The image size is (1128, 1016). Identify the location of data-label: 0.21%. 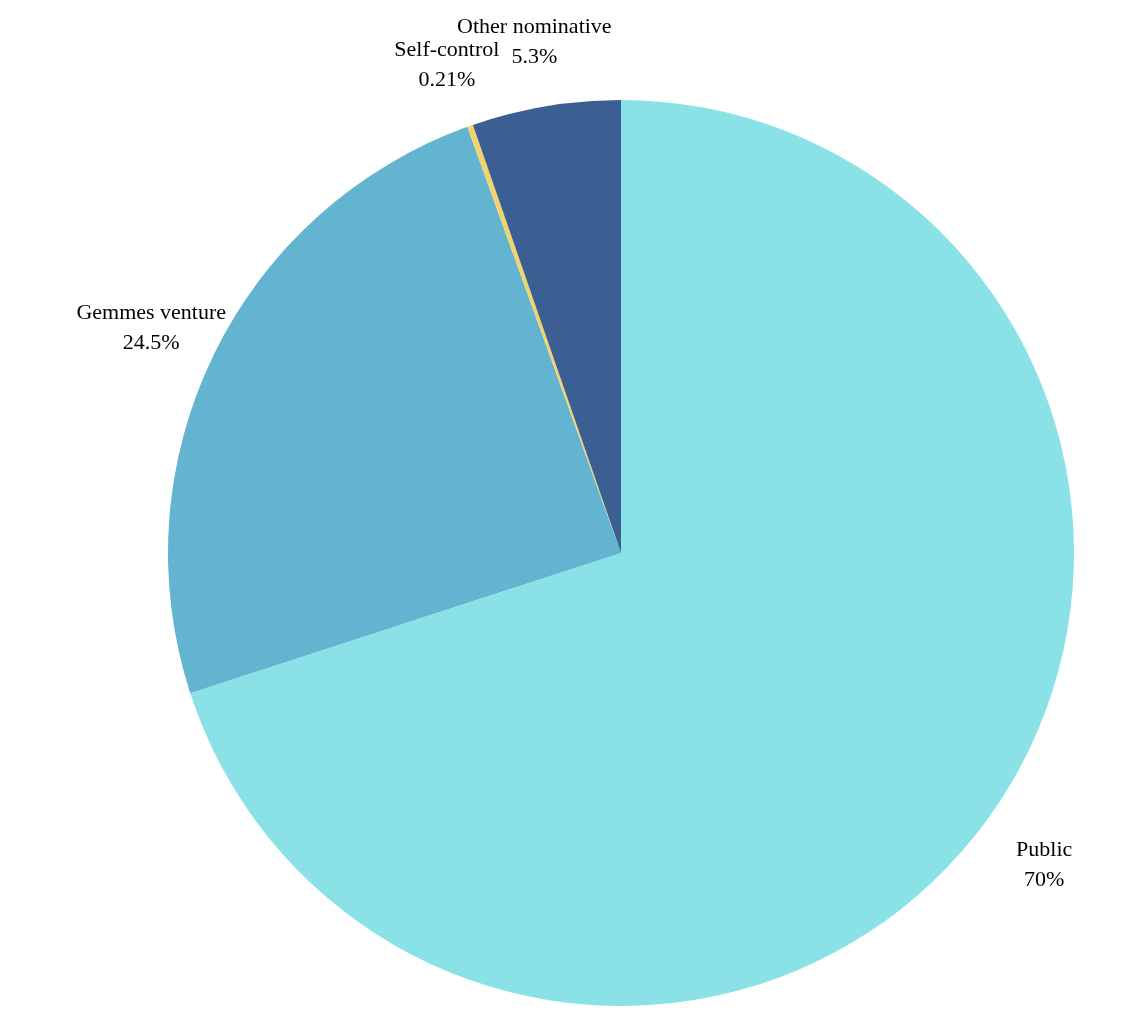
(447, 78).